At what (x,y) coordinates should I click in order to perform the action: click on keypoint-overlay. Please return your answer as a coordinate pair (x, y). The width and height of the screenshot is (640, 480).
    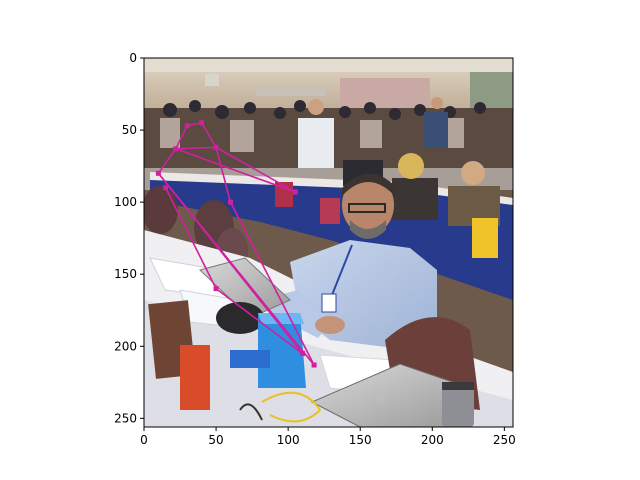
    Looking at the image, I should click on (236, 244).